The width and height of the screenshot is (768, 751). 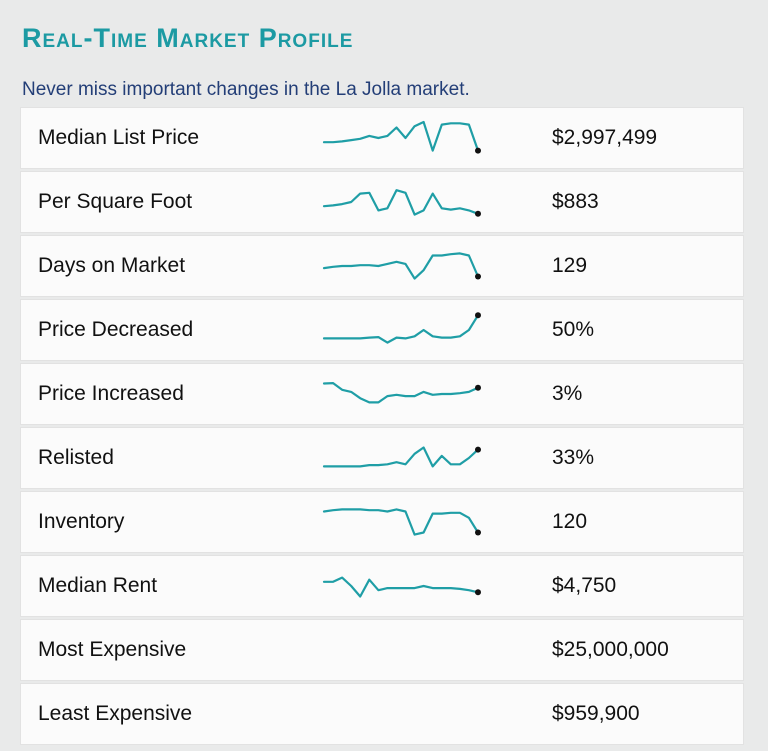 I want to click on metric-value: 50%, so click(x=573, y=329).